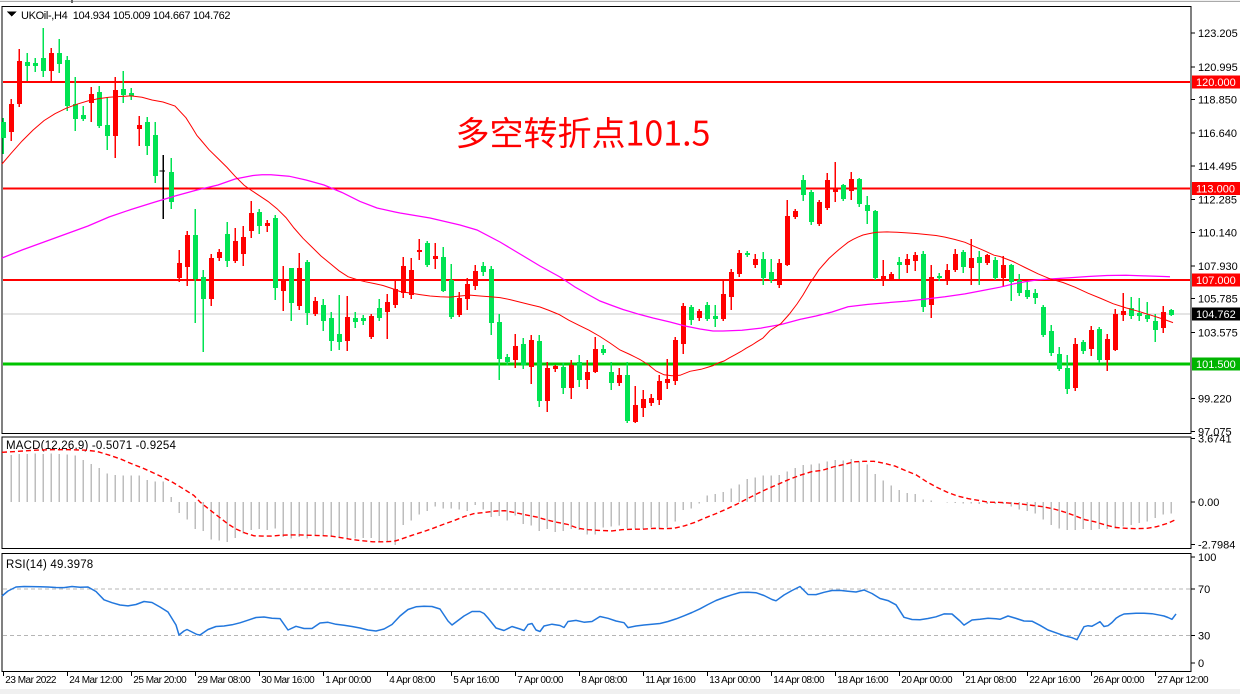  Describe the element at coordinates (1217, 201) in the screenshot. I see `svg-text: 112.285` at that location.